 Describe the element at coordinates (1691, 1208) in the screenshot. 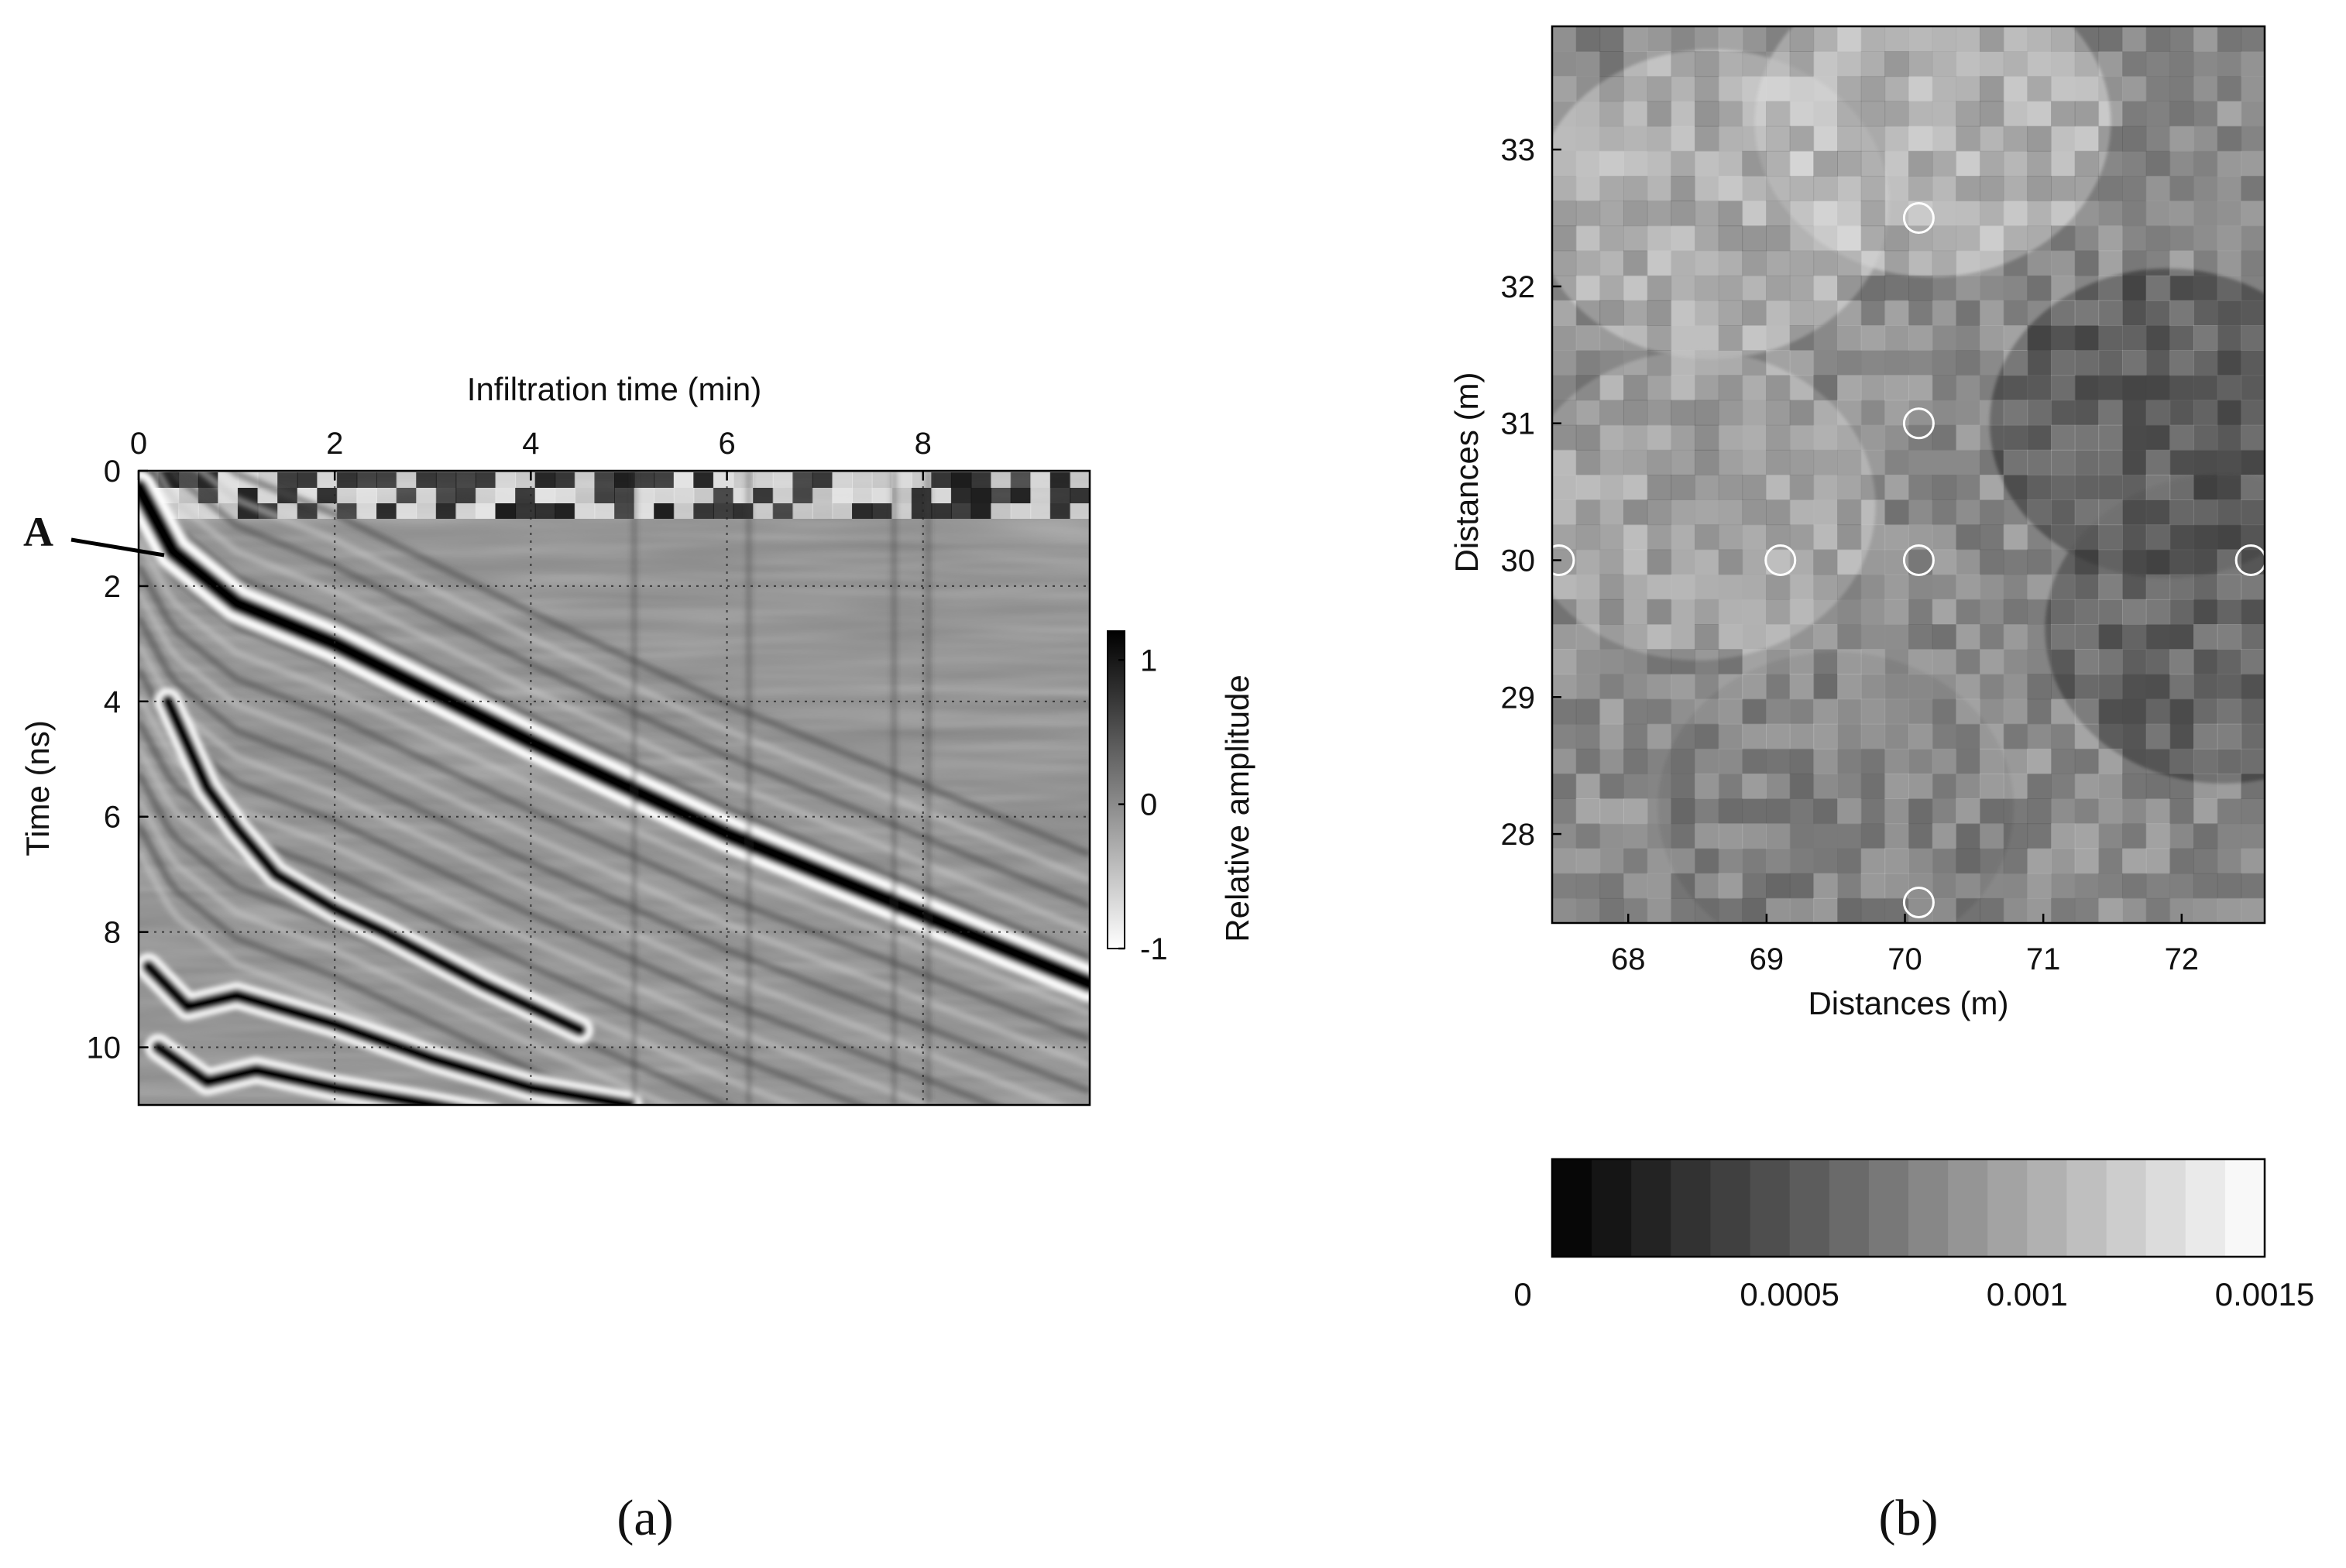

I see `colorbar-step` at that location.